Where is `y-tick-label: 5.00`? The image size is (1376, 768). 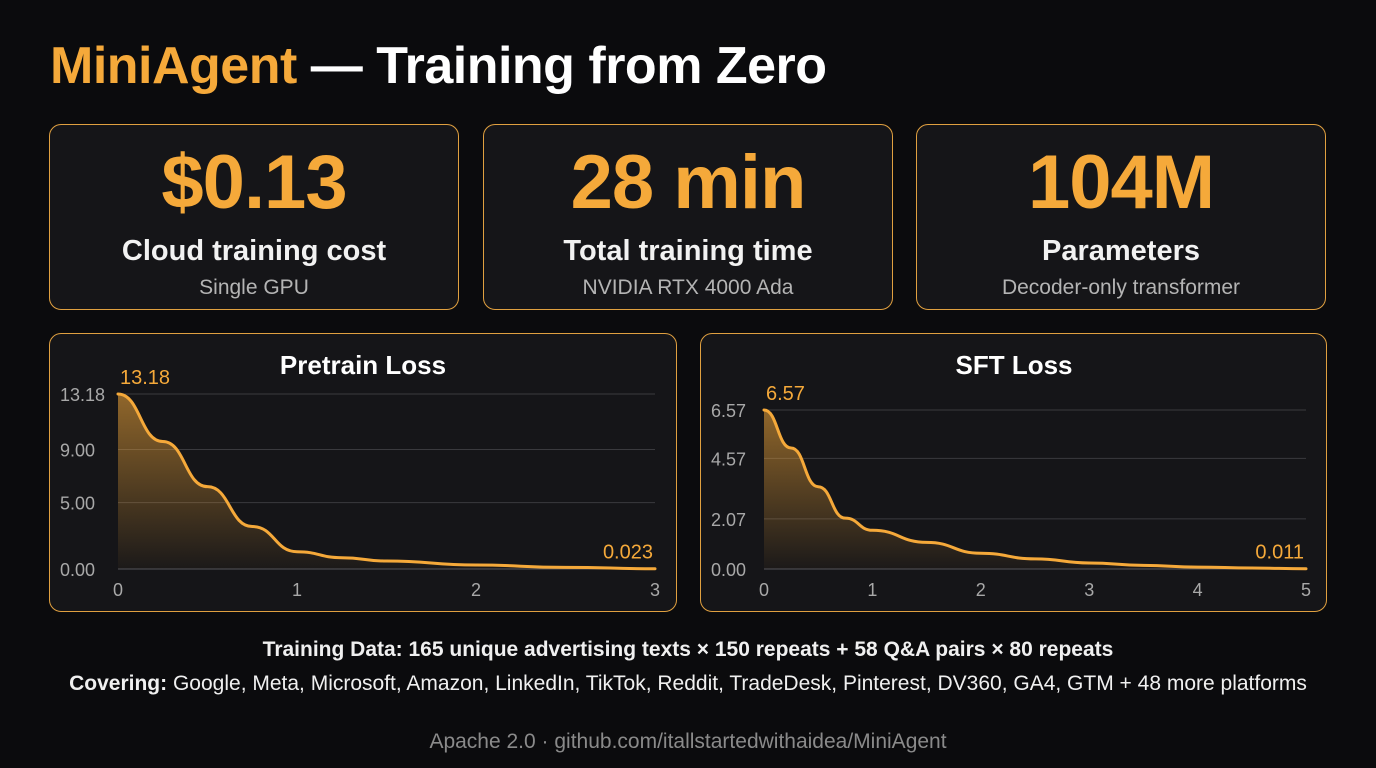
y-tick-label: 5.00 is located at coordinates (77, 504).